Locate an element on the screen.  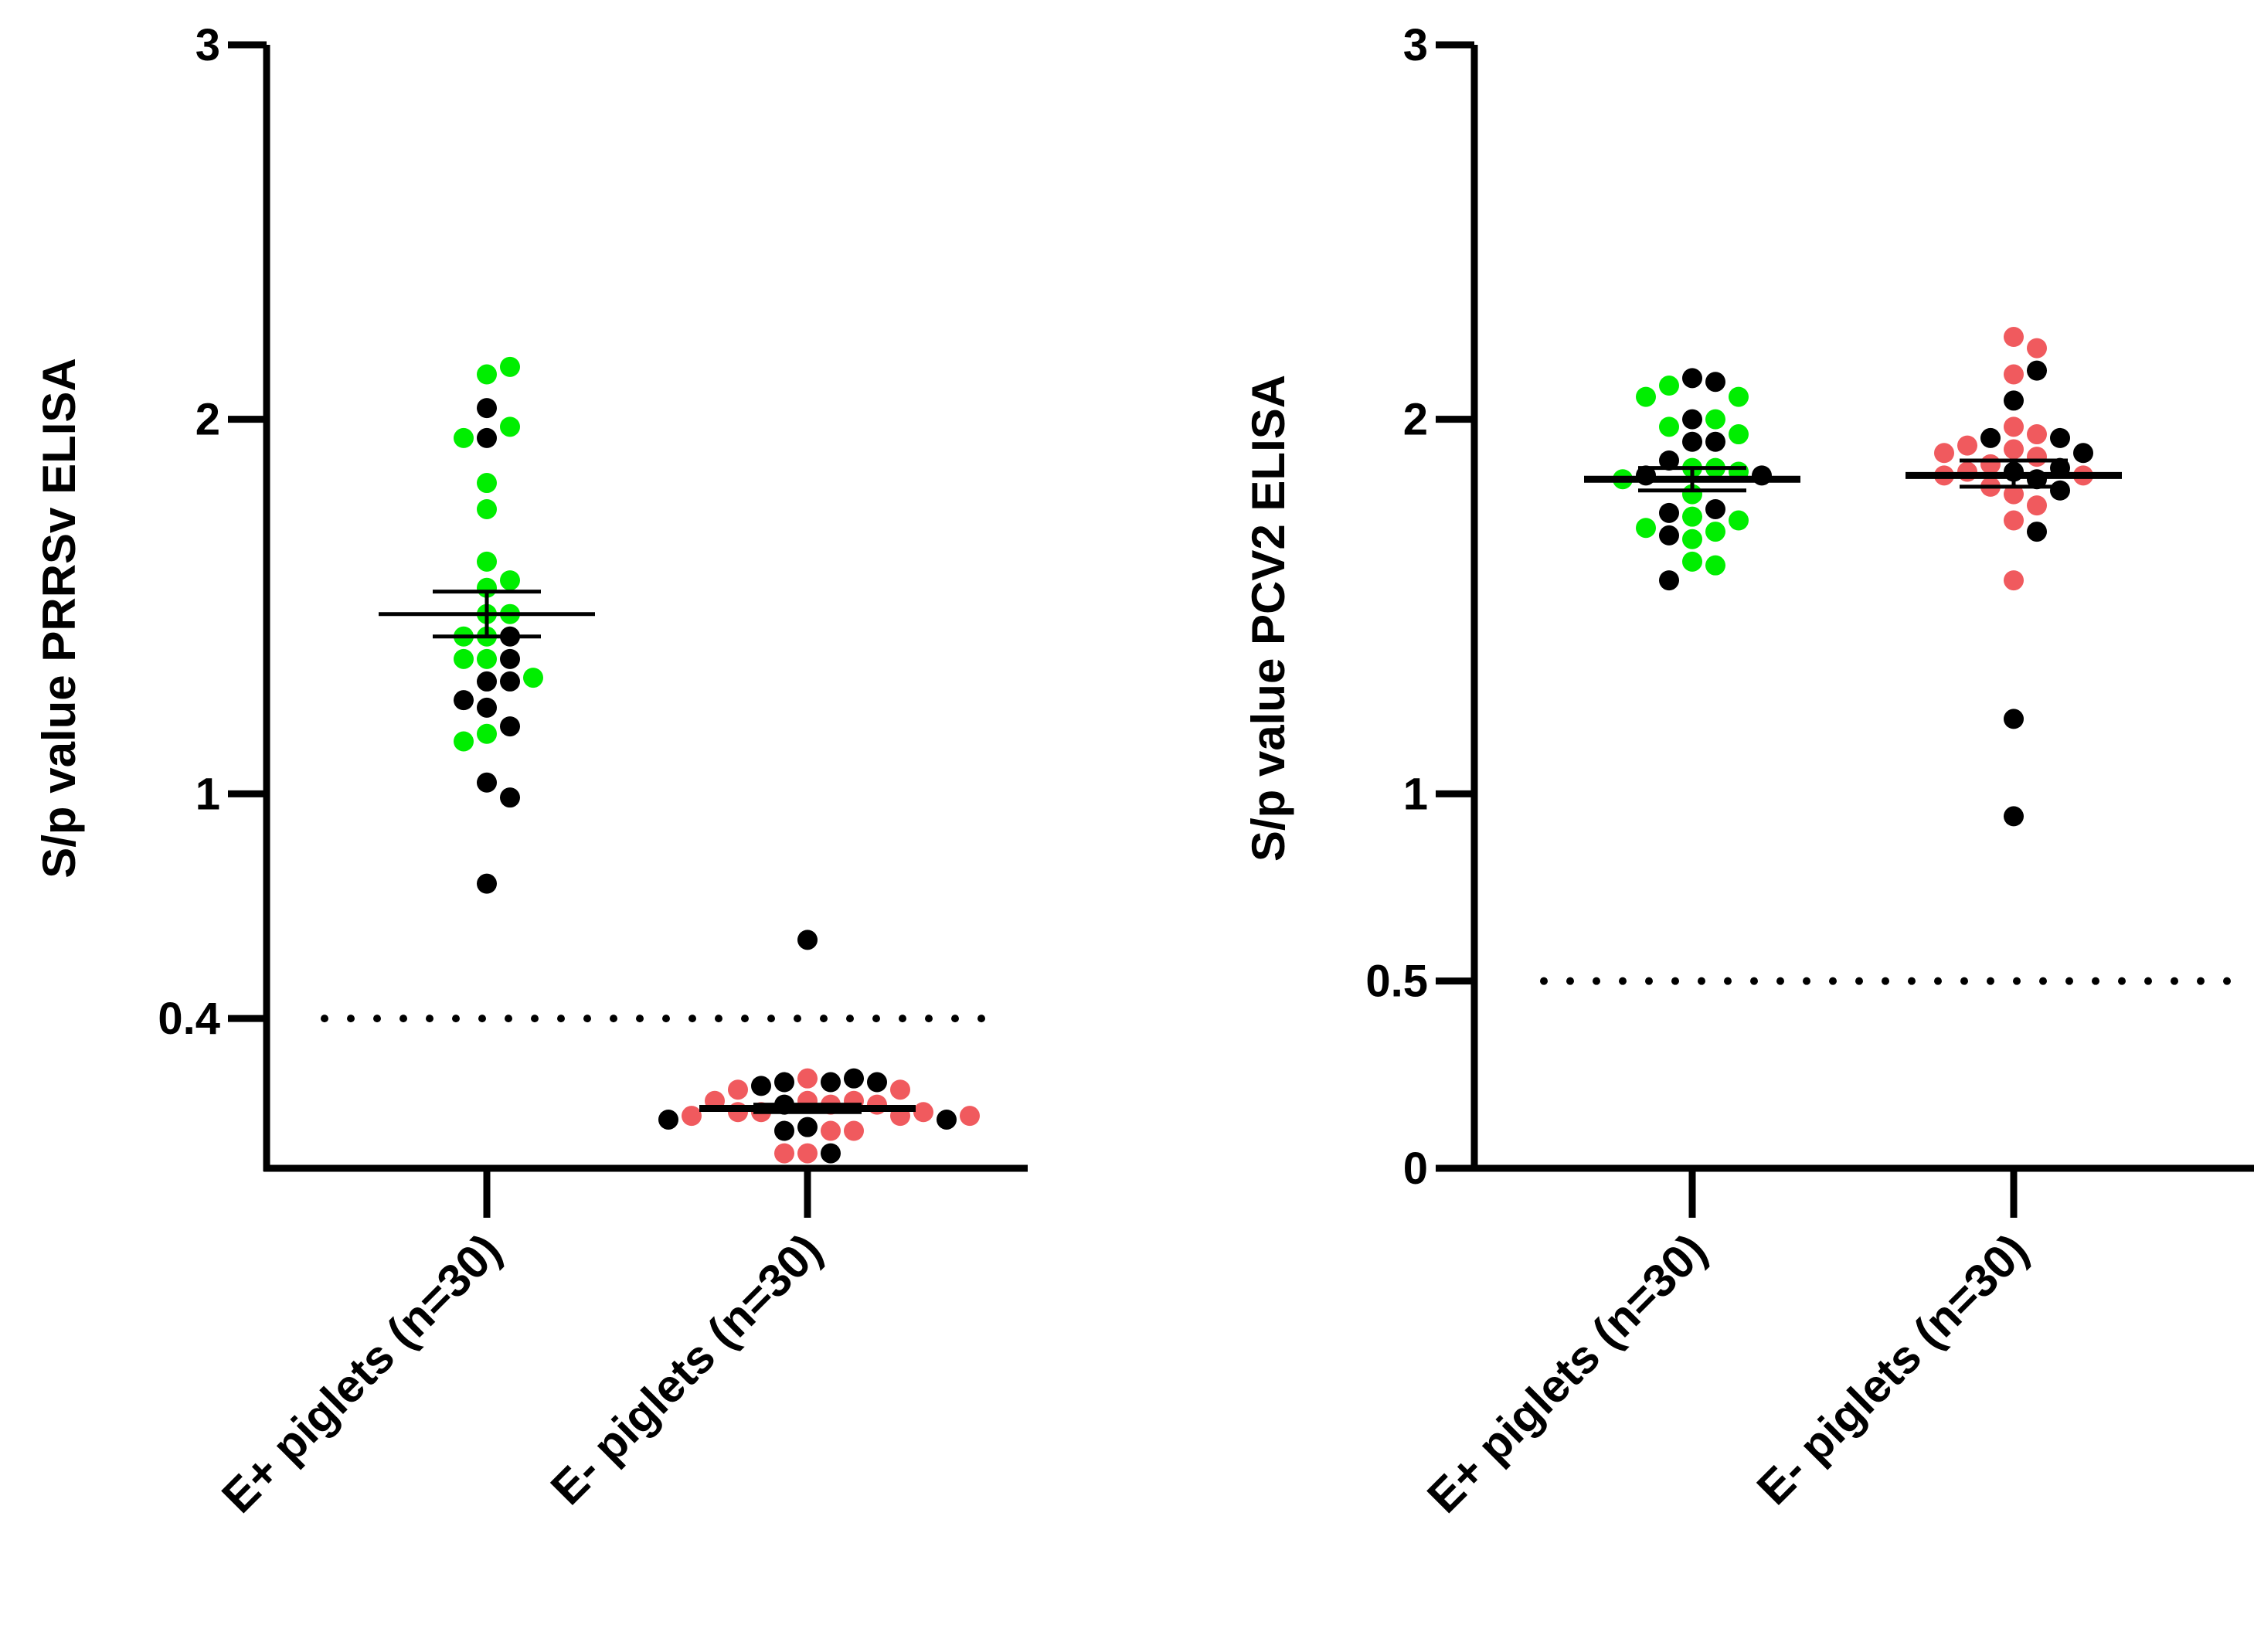
y-tick-label: 0 is located at coordinates (1415, 1169).